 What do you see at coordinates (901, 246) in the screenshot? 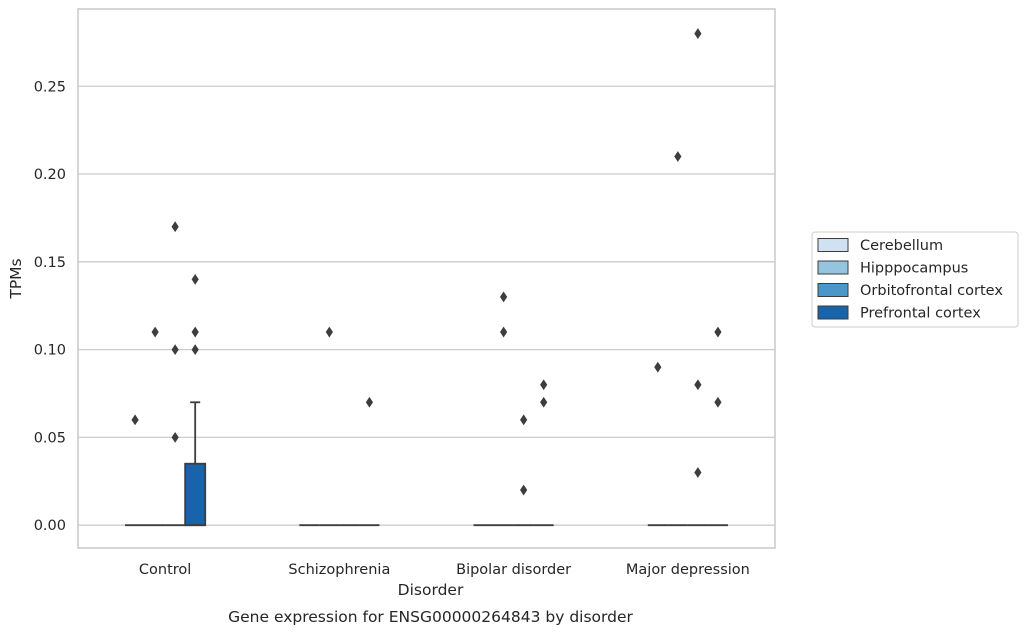
I see `legend-label: Cerebellum` at bounding box center [901, 246].